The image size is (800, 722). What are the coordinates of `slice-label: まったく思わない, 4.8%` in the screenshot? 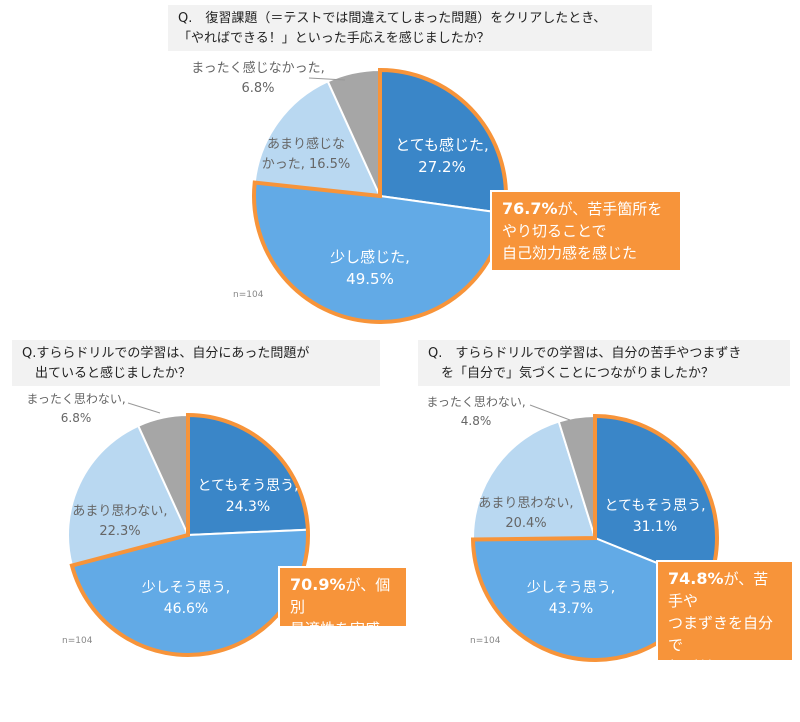 It's located at (475, 411).